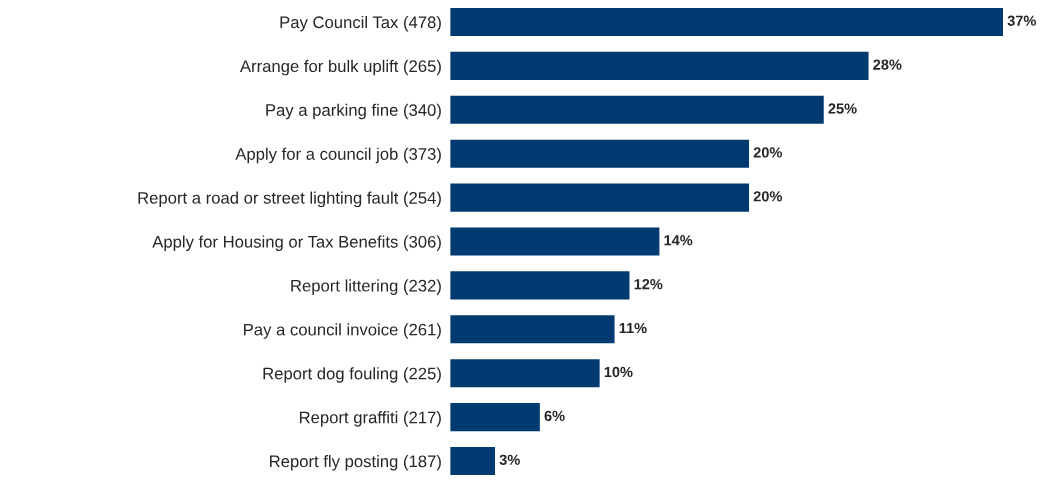 Image resolution: width=1047 pixels, height=483 pixels. I want to click on y-tick-label: Pay a council invoice (261), so click(342, 331).